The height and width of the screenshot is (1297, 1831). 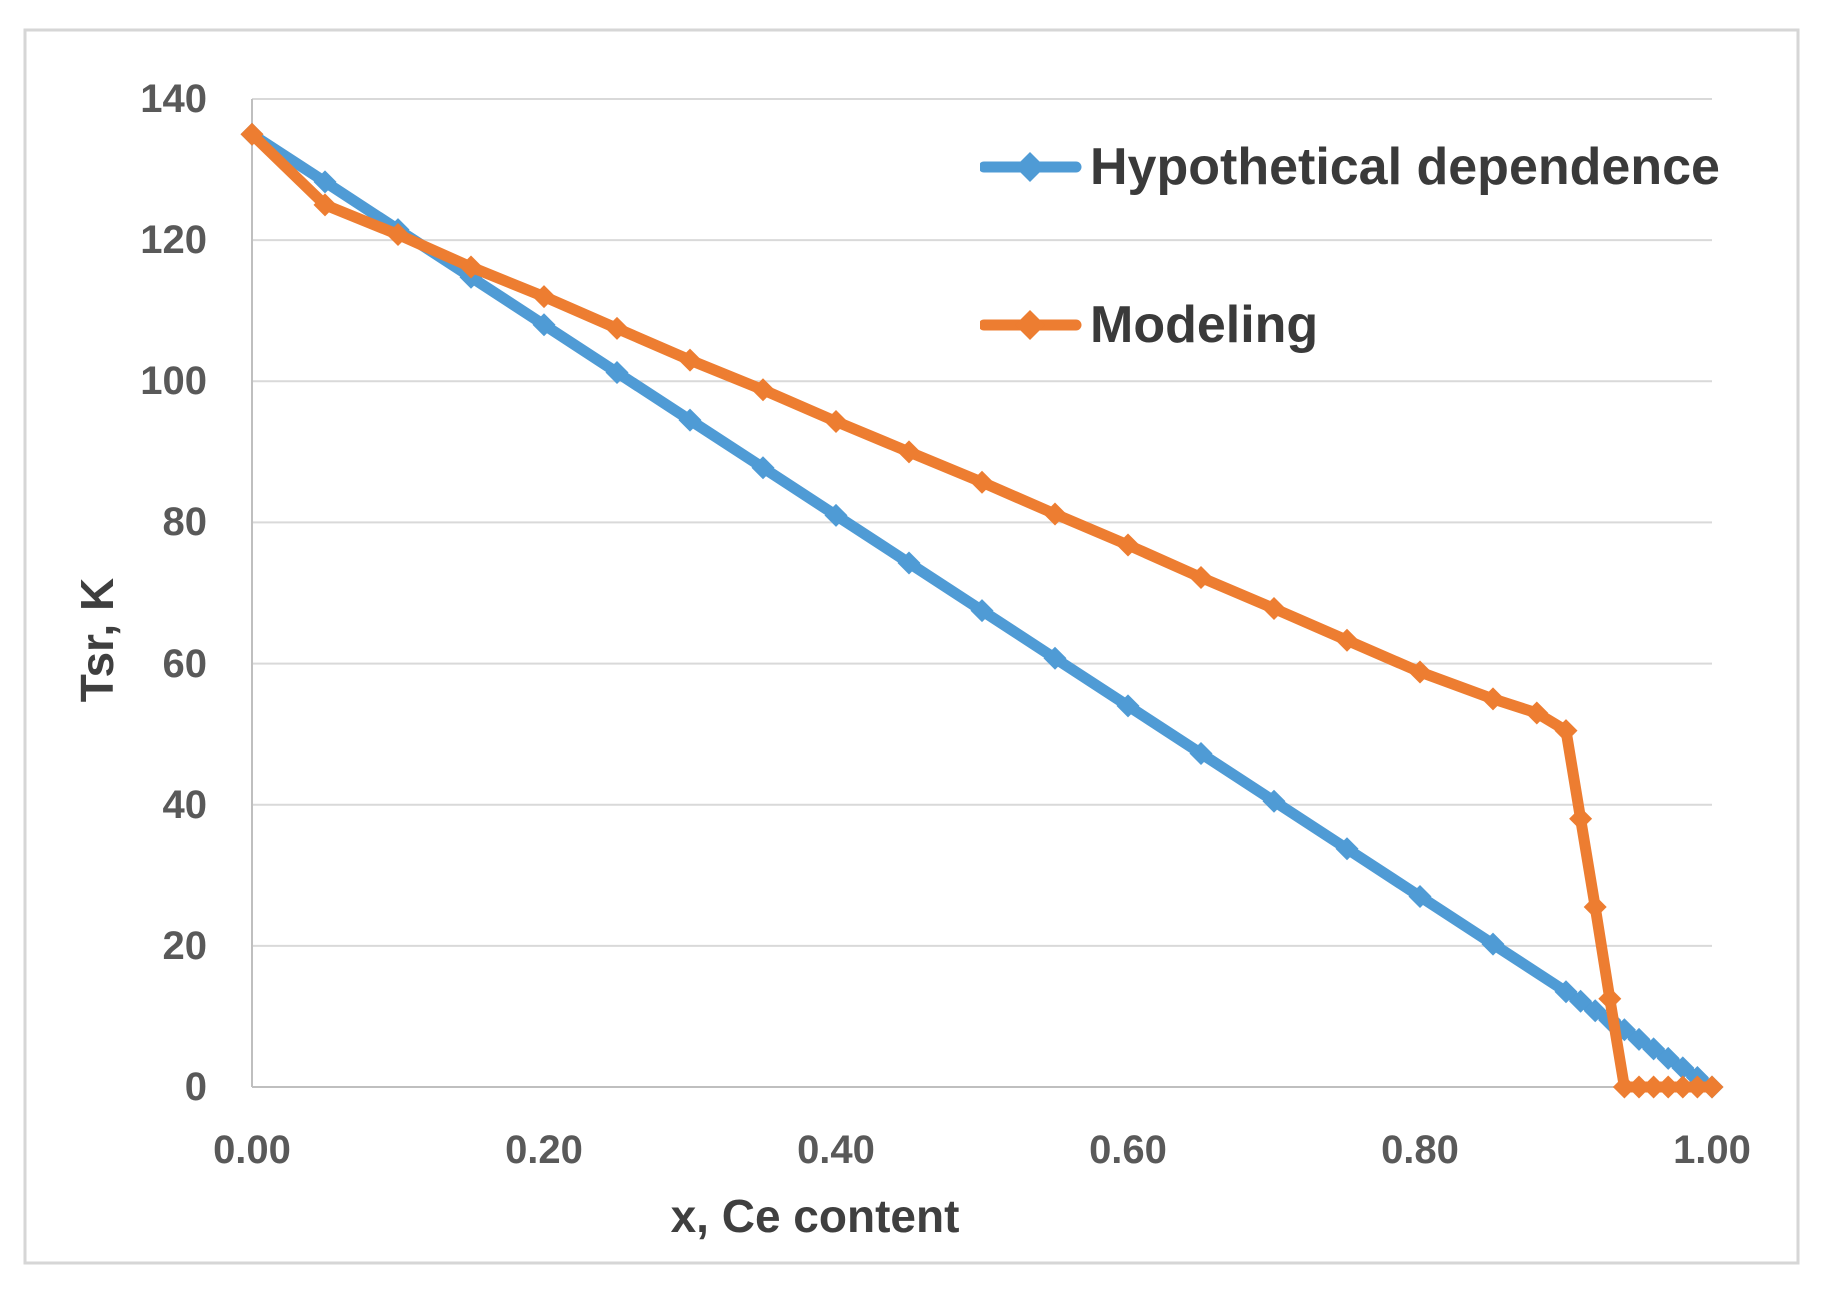 What do you see at coordinates (97, 640) in the screenshot?
I see `y-axis-title: Tsr, K` at bounding box center [97, 640].